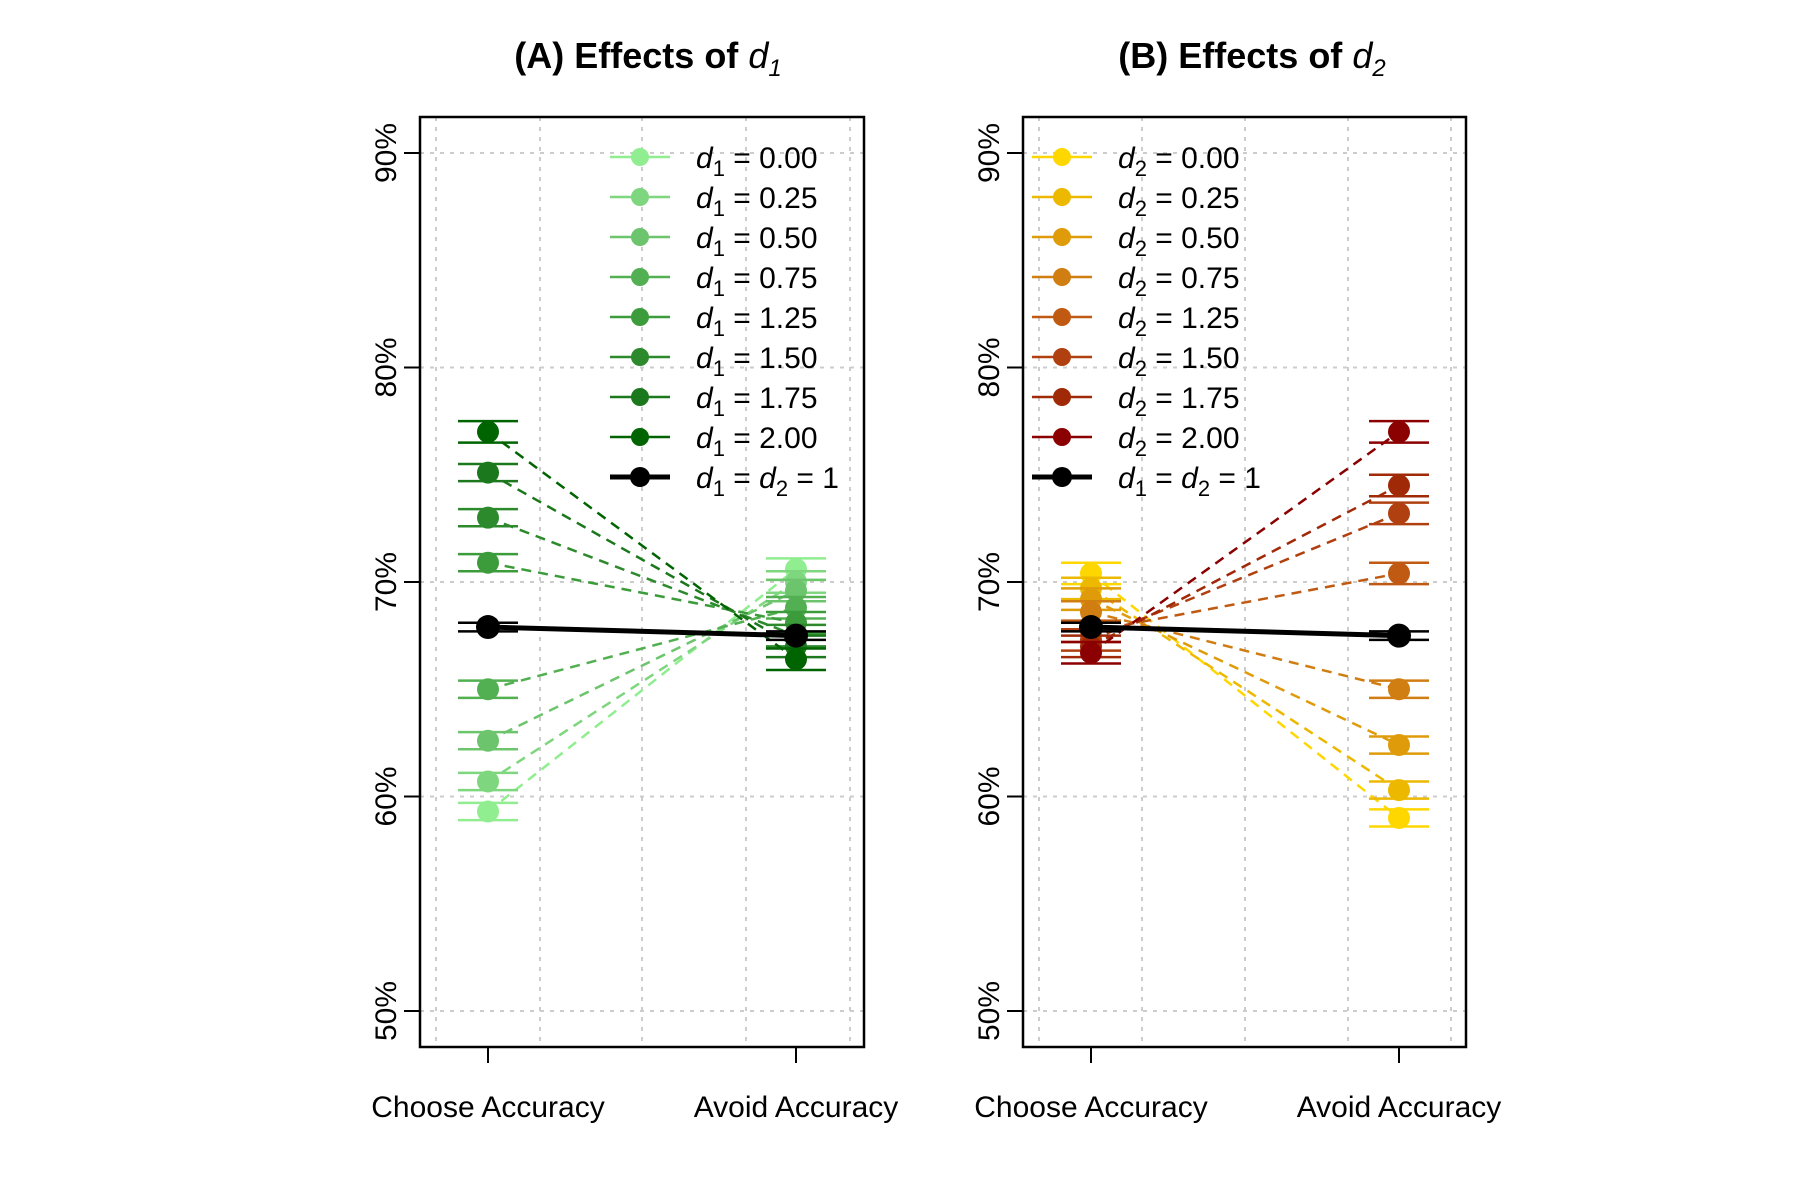 Image resolution: width=1800 pixels, height=1200 pixels. Describe the element at coordinates (757, 321) in the screenshot. I see `legend-label: d1 = 1.25` at that location.